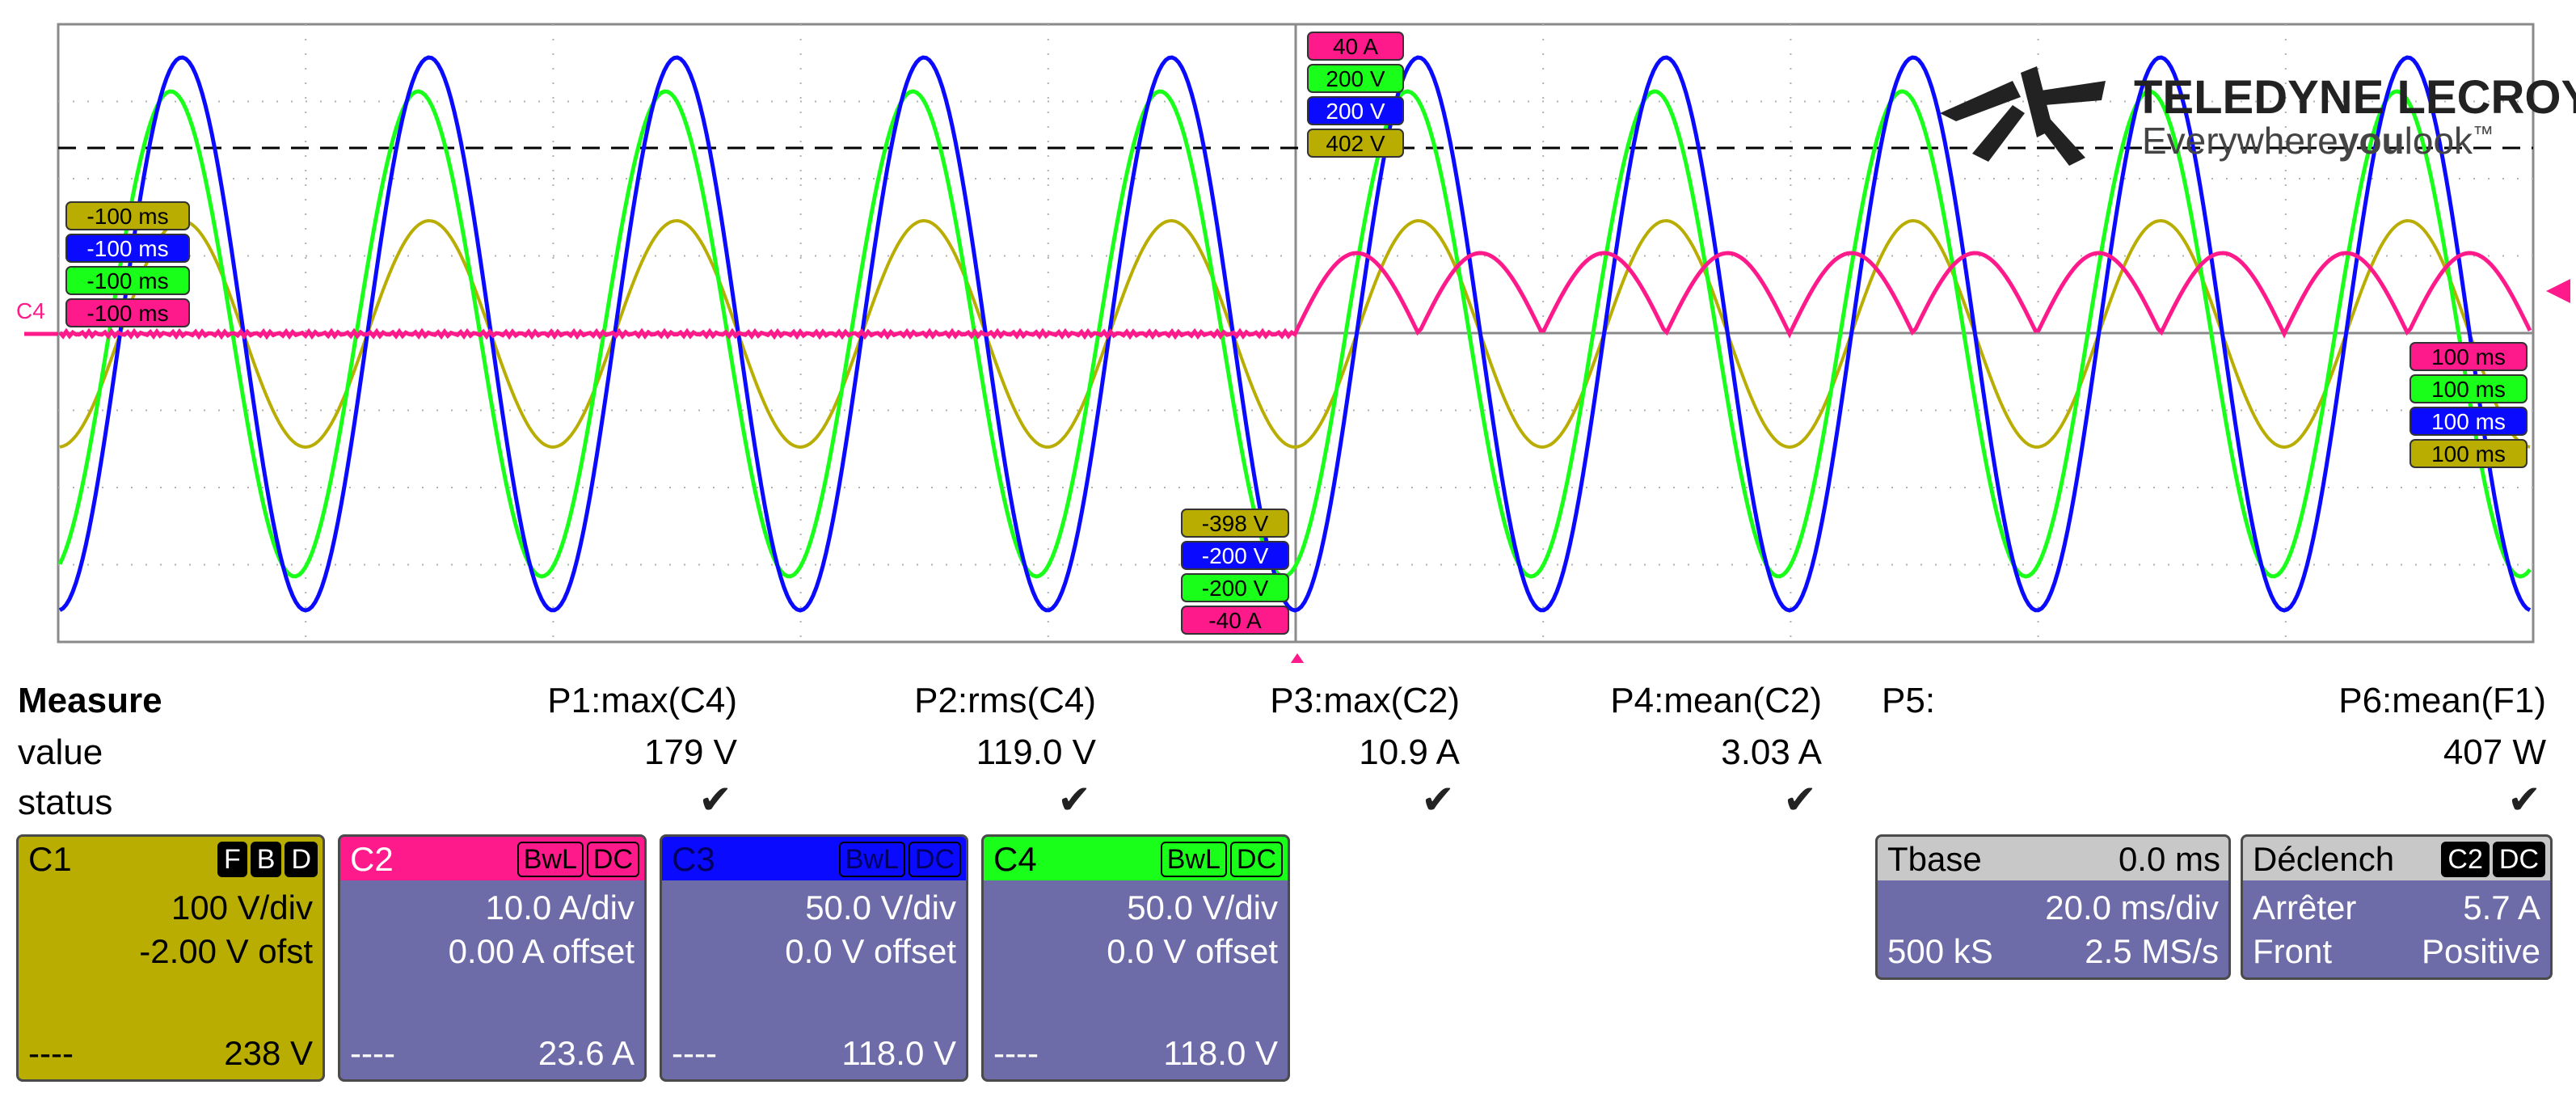  Describe the element at coordinates (232, 859) in the screenshot. I see `channel-badge: F` at that location.